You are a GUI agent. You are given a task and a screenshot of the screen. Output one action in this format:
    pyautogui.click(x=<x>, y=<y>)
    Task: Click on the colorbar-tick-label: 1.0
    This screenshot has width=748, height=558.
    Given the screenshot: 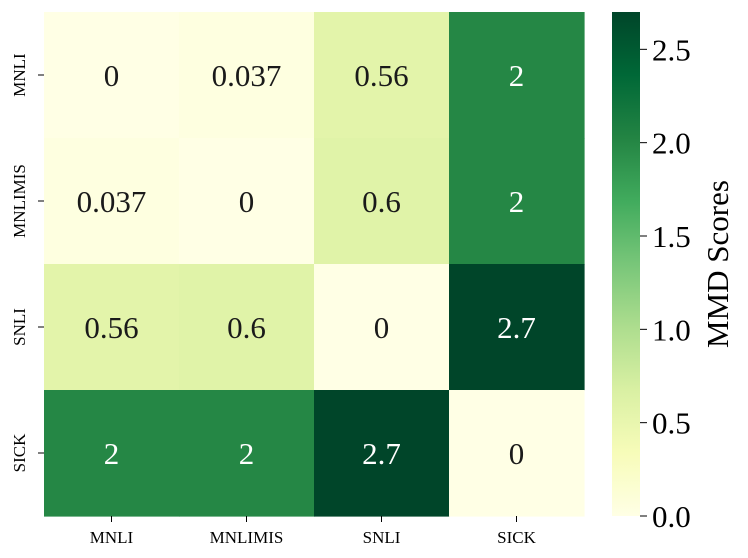 What is the action you would take?
    pyautogui.click(x=671, y=329)
    